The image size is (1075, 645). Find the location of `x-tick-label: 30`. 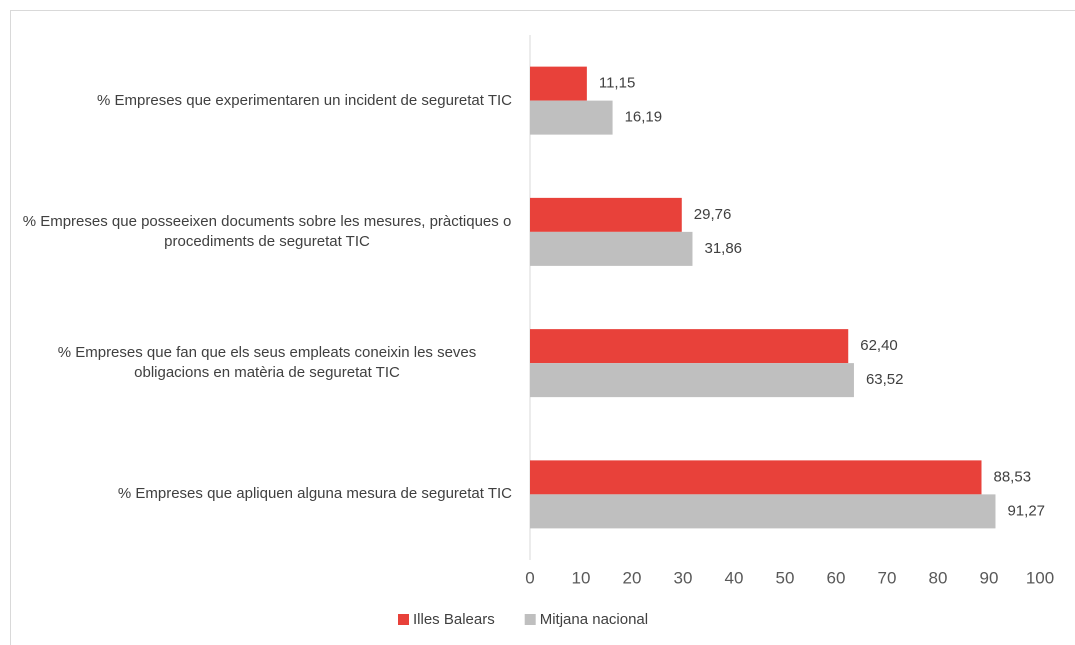

x-tick-label: 30 is located at coordinates (683, 577).